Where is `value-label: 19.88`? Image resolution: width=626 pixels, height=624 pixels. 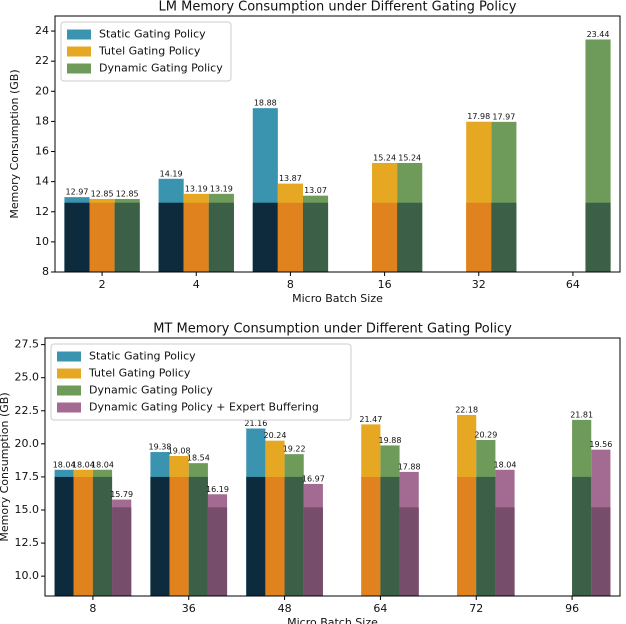
value-label: 19.88 is located at coordinates (390, 440).